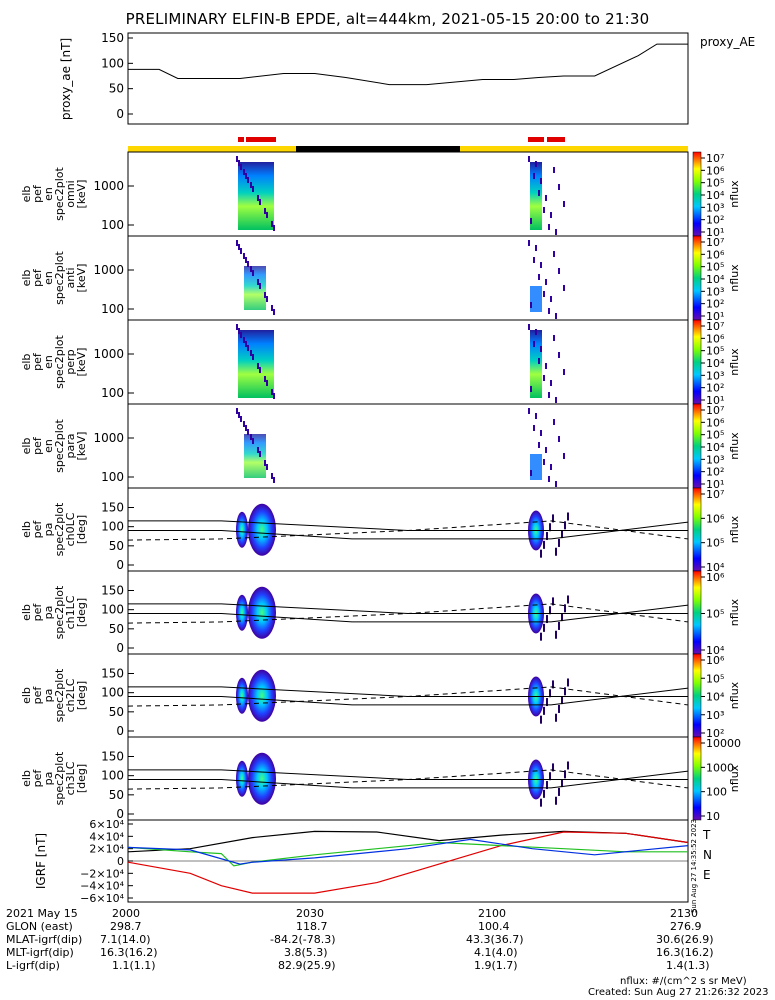  Describe the element at coordinates (715, 518) in the screenshot. I see `pa-cbar-tick-0-1: 10⁶` at that location.